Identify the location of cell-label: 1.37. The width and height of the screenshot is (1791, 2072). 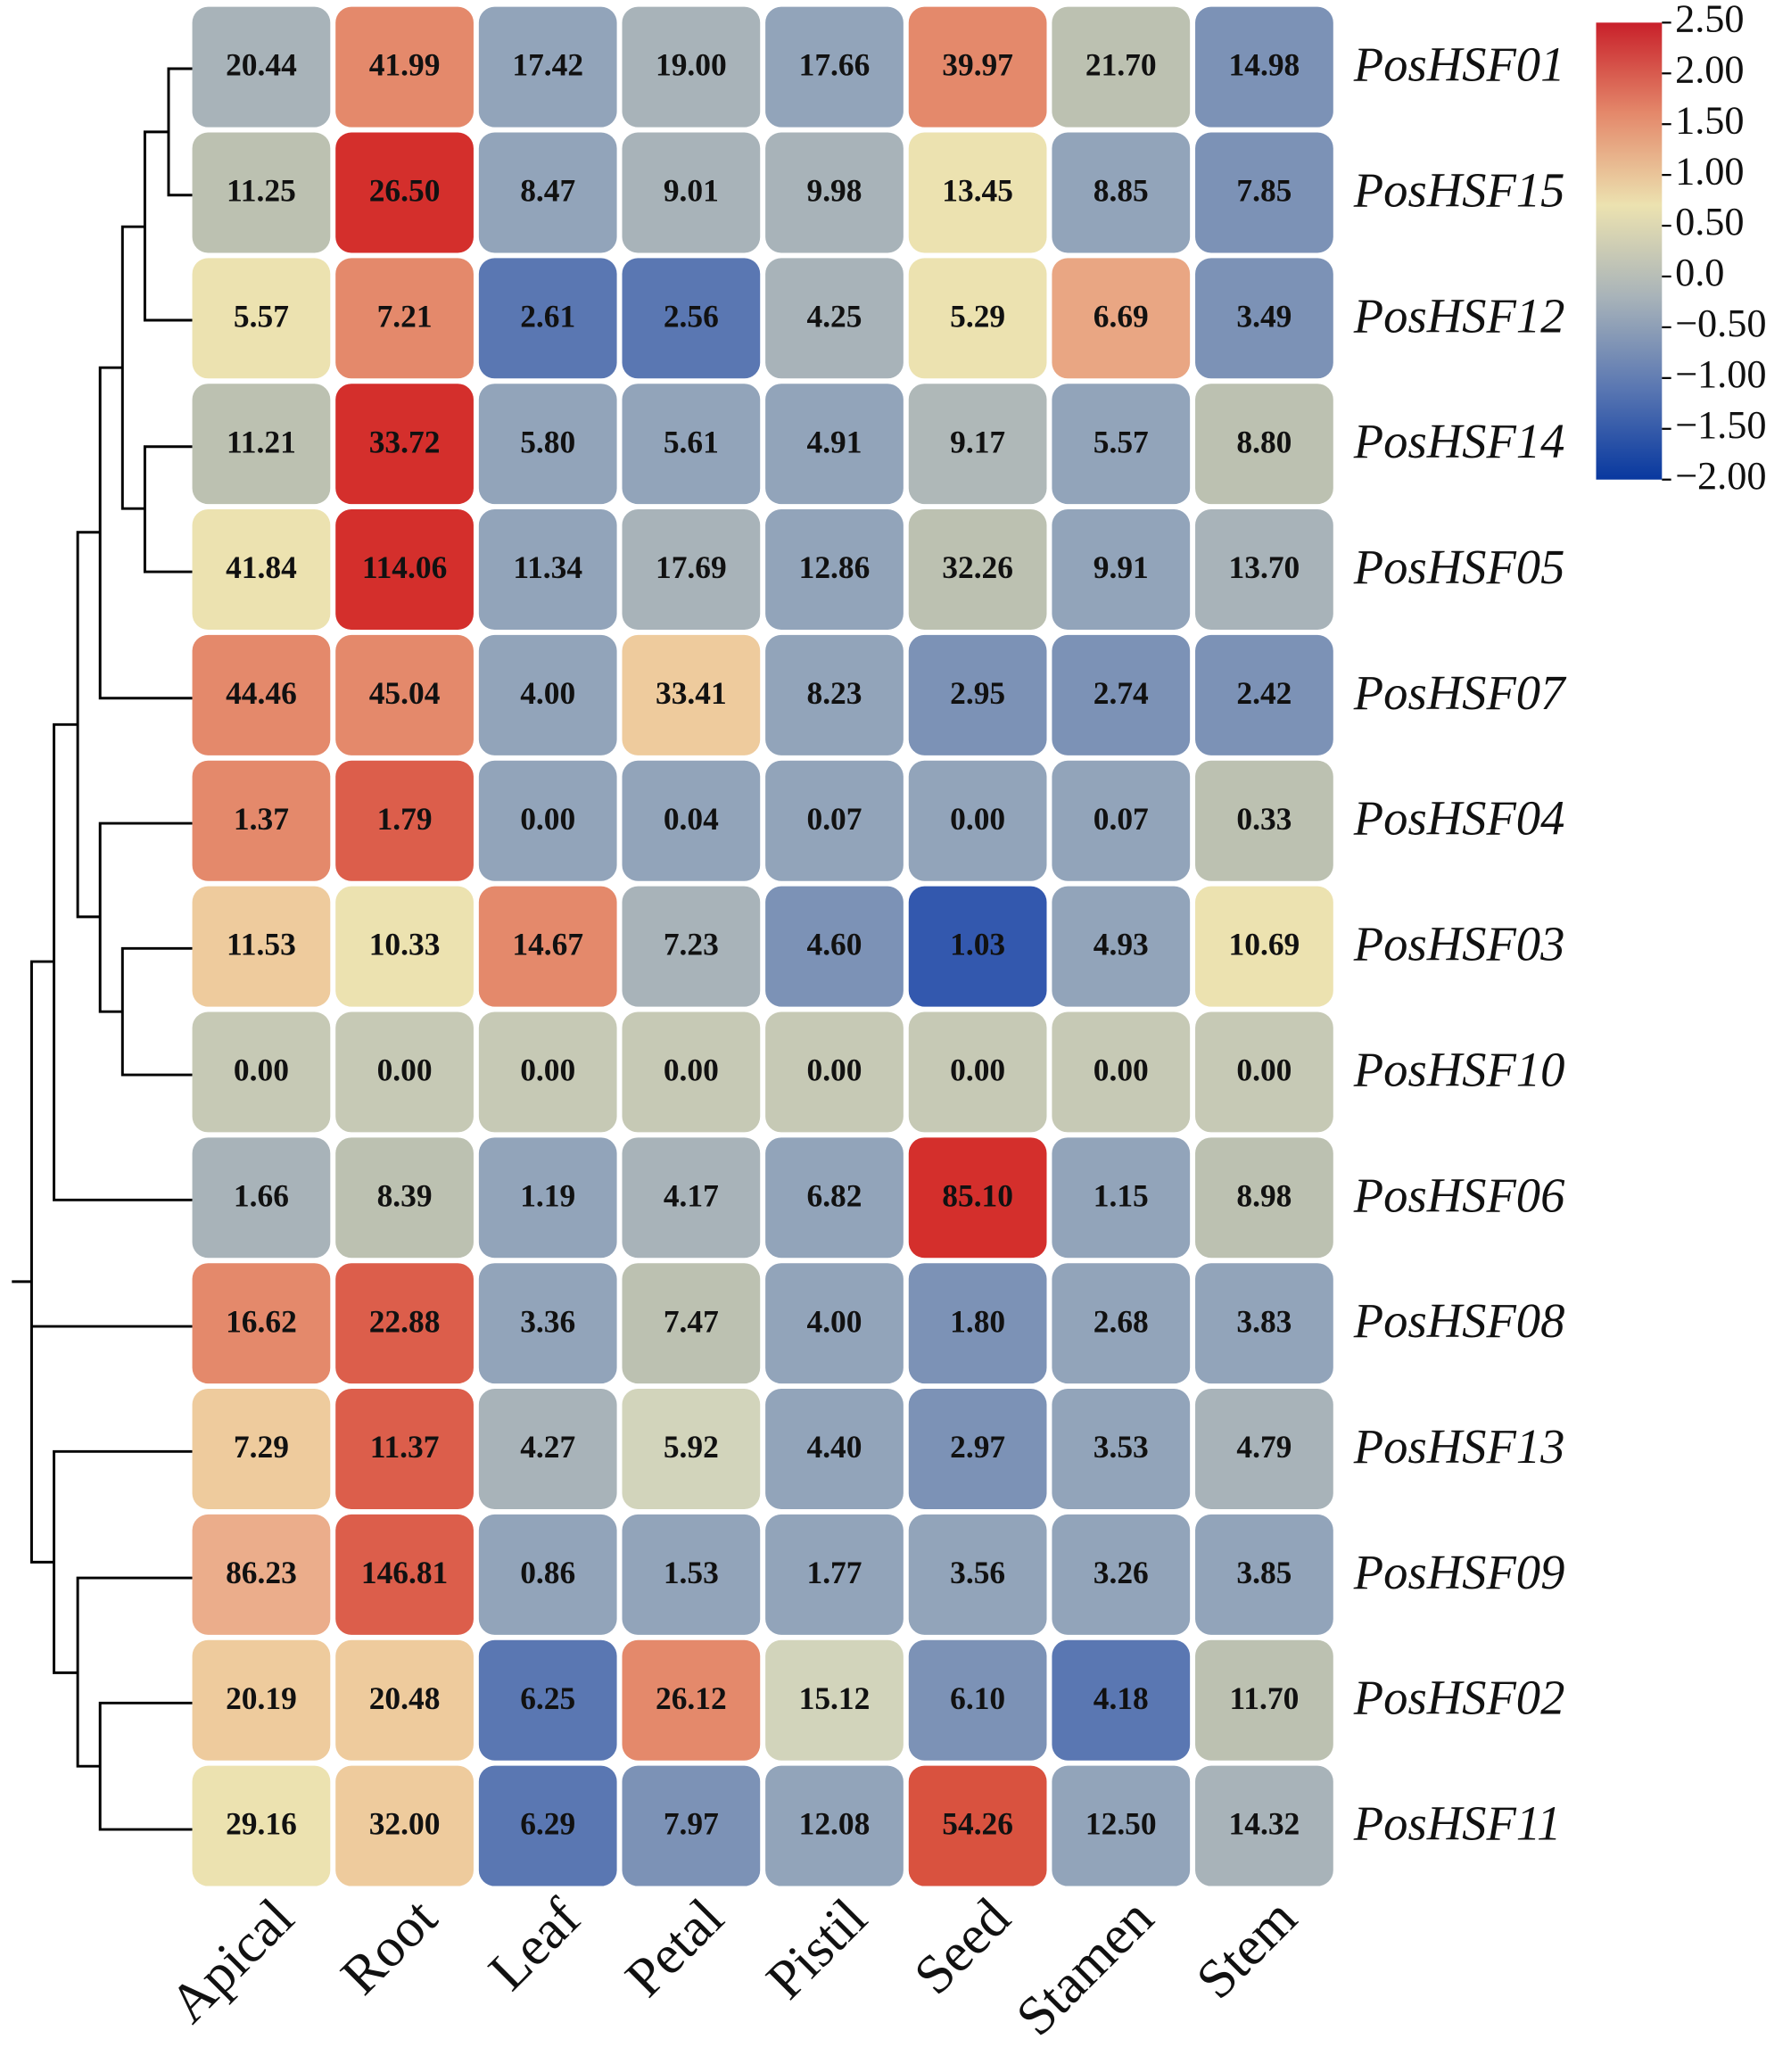
(261, 819).